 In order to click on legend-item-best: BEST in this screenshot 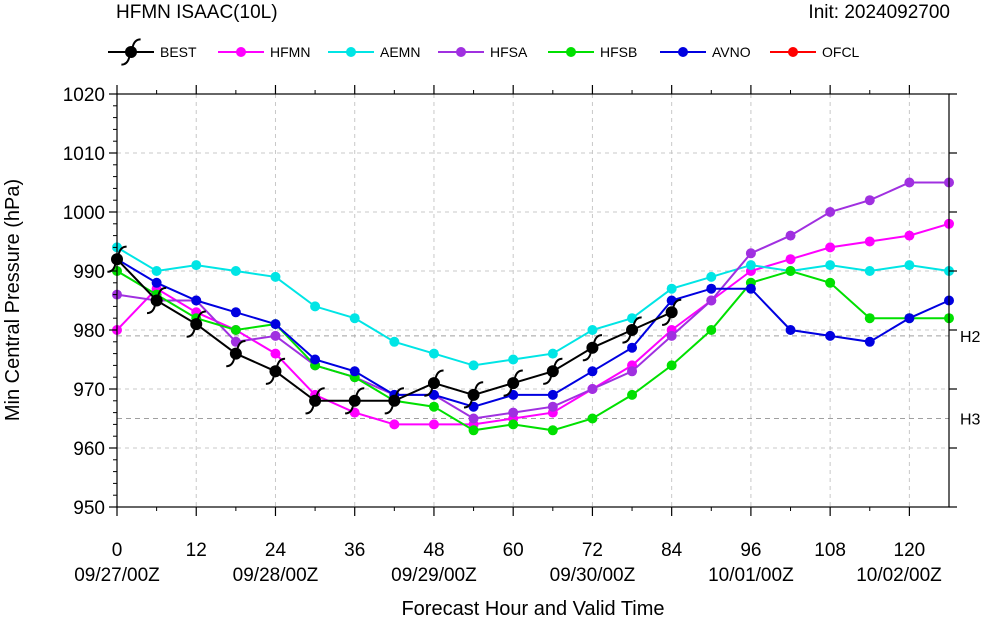, I will do `click(152, 52)`.